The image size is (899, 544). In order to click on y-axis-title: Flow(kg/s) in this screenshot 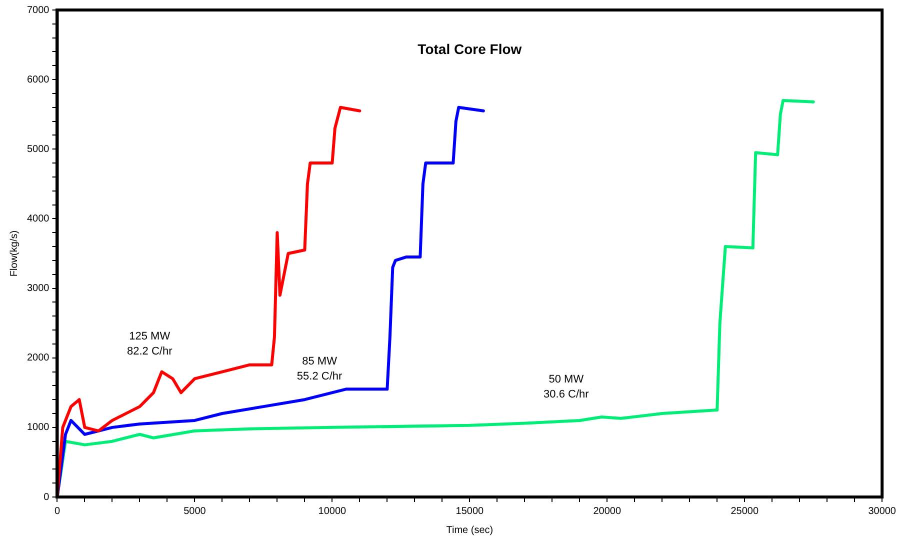, I will do `click(14, 253)`.